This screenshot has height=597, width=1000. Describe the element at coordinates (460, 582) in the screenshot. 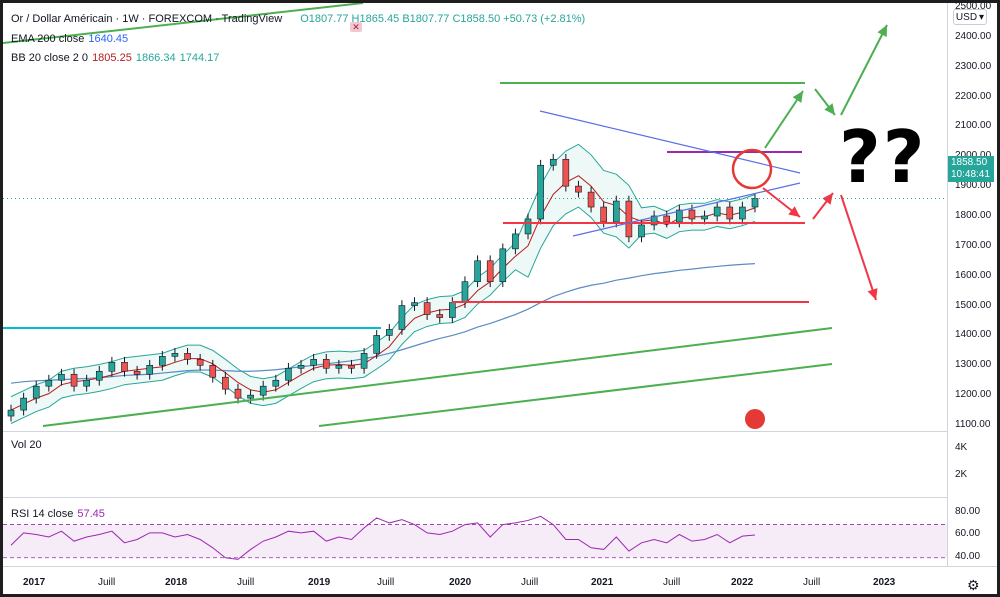

I see `time-tick: 2020` at that location.